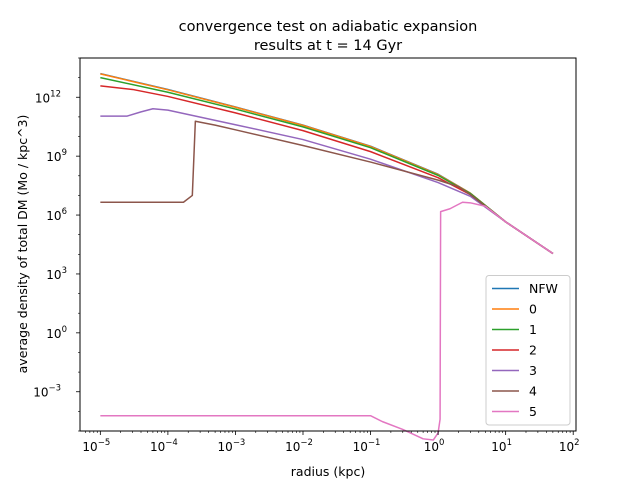 The height and width of the screenshot is (484, 640). What do you see at coordinates (533, 370) in the screenshot?
I see `legend-label: 3` at bounding box center [533, 370].